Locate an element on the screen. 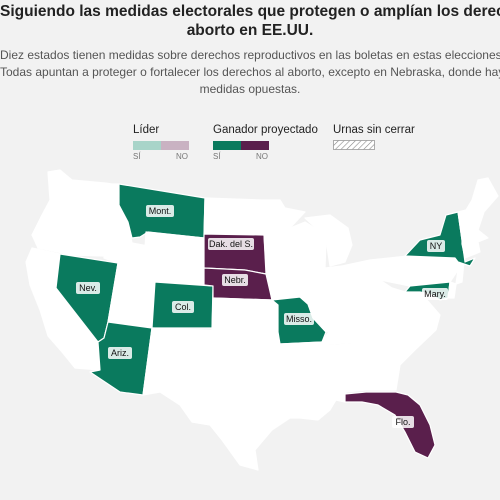  legend-leader-no-swatch is located at coordinates (175, 145).